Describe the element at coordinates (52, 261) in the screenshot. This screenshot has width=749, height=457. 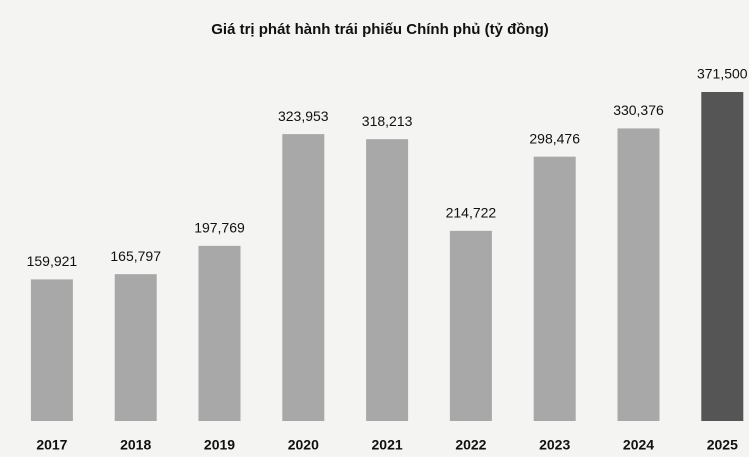
I see `value-label: 159,921` at that location.